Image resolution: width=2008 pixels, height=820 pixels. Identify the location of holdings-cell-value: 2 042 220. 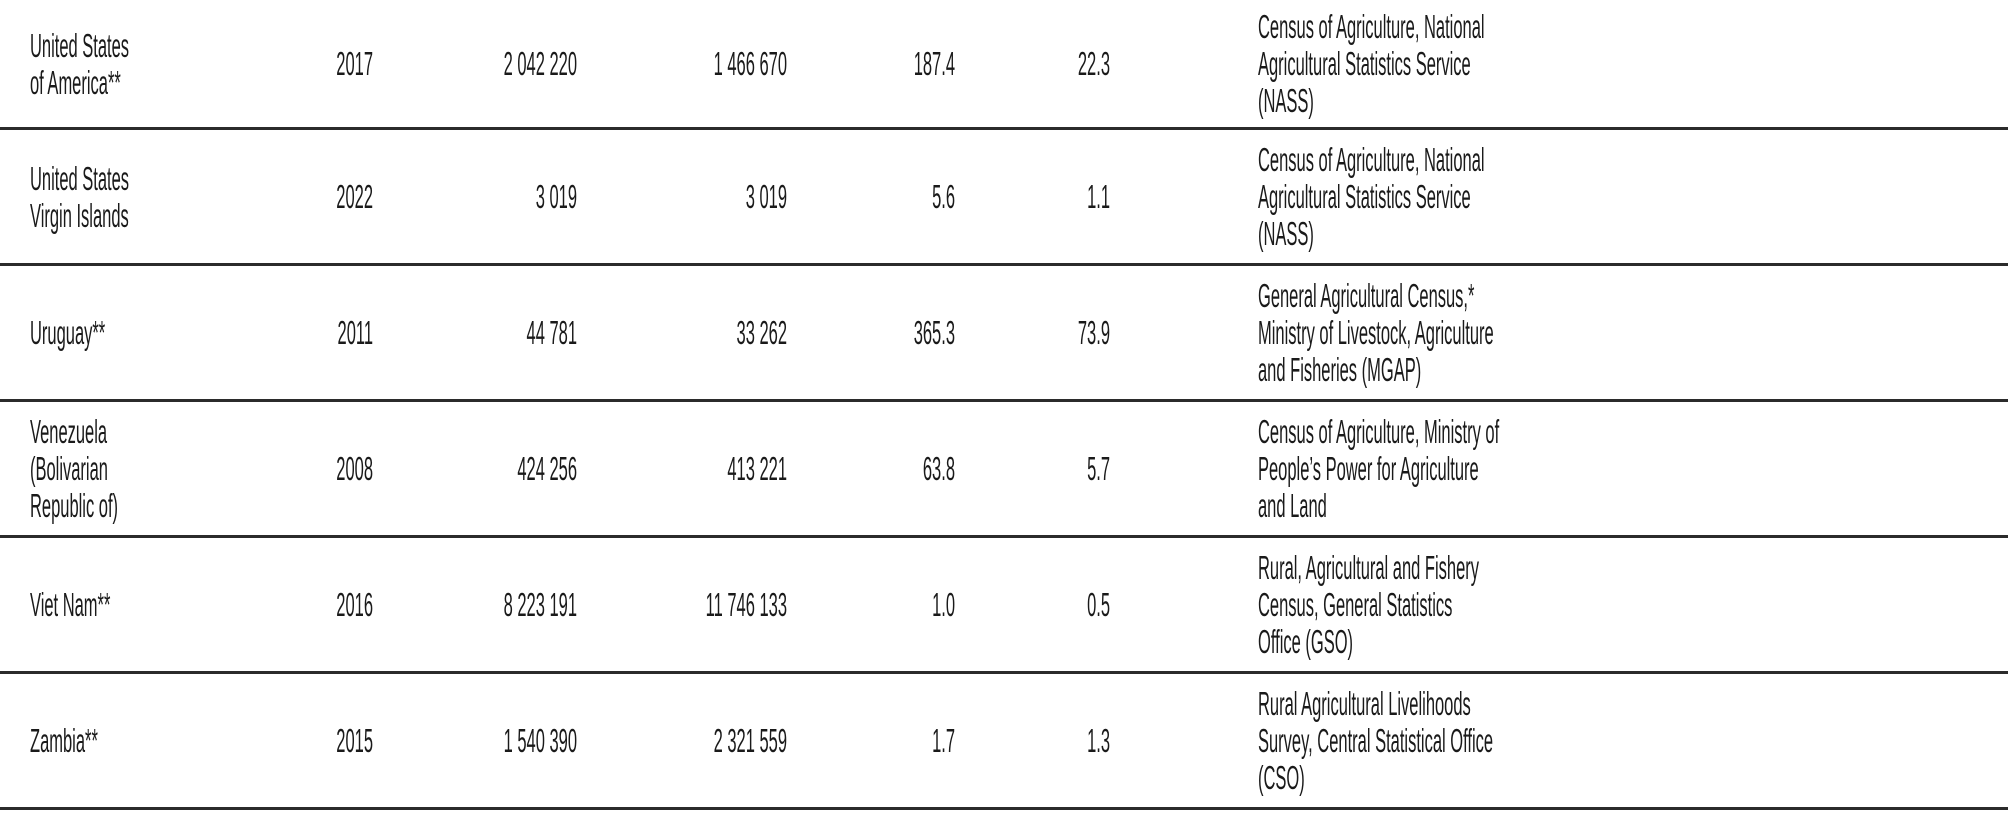
(540, 63).